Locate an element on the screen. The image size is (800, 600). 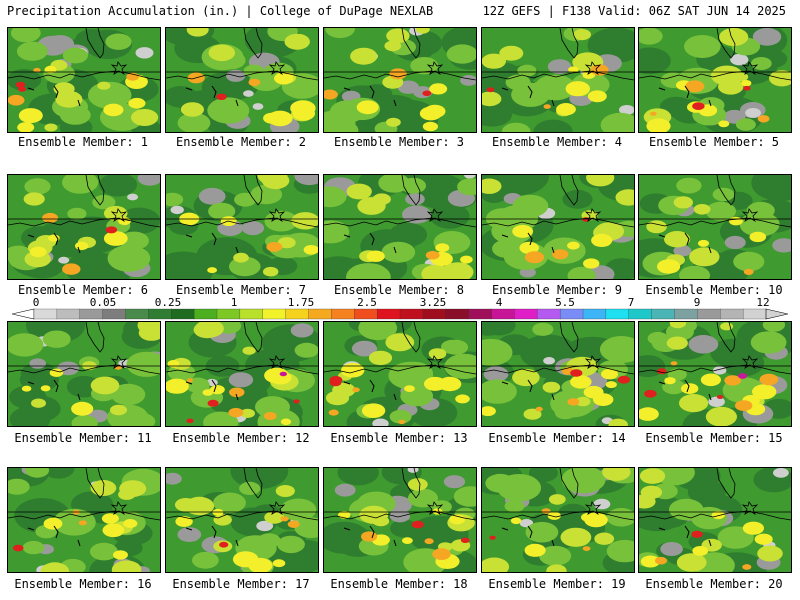
colorbar-labels: 0 0.05 0.25 1 1.75 2.5 3.25 4 5.5 7 9 12 is located at coordinates (400, 302).